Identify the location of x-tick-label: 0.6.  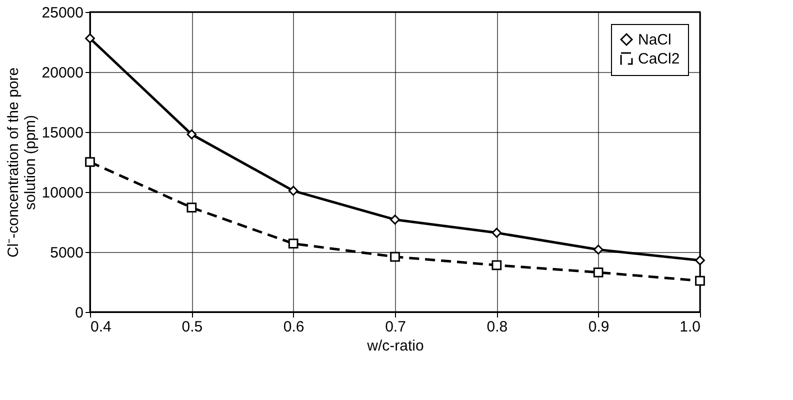
(293, 327).